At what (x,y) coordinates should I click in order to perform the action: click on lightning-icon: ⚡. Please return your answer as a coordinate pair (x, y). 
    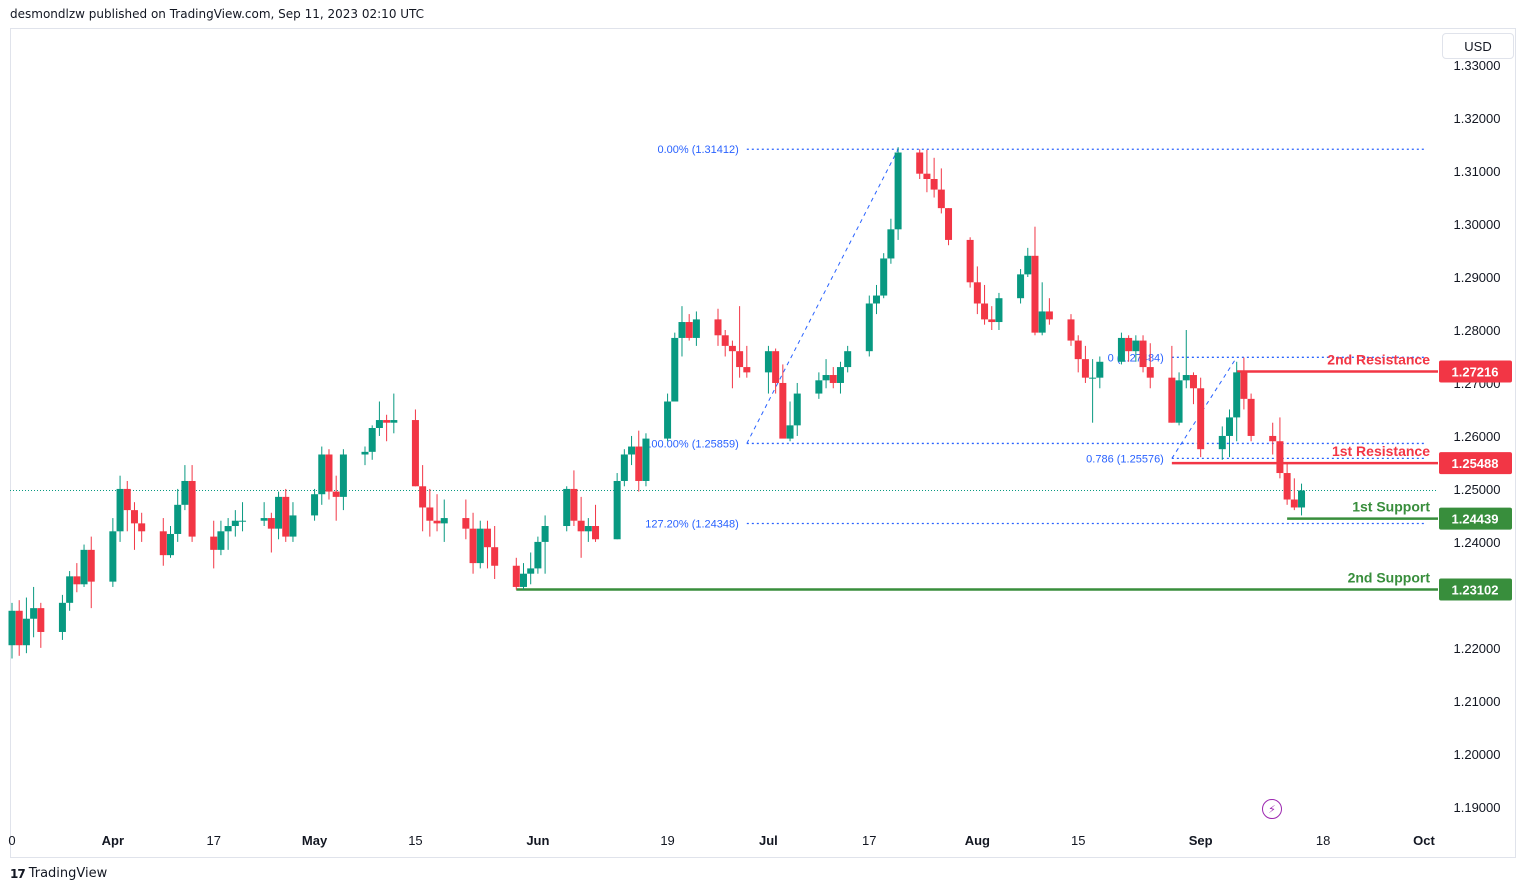
    Looking at the image, I should click on (1272, 809).